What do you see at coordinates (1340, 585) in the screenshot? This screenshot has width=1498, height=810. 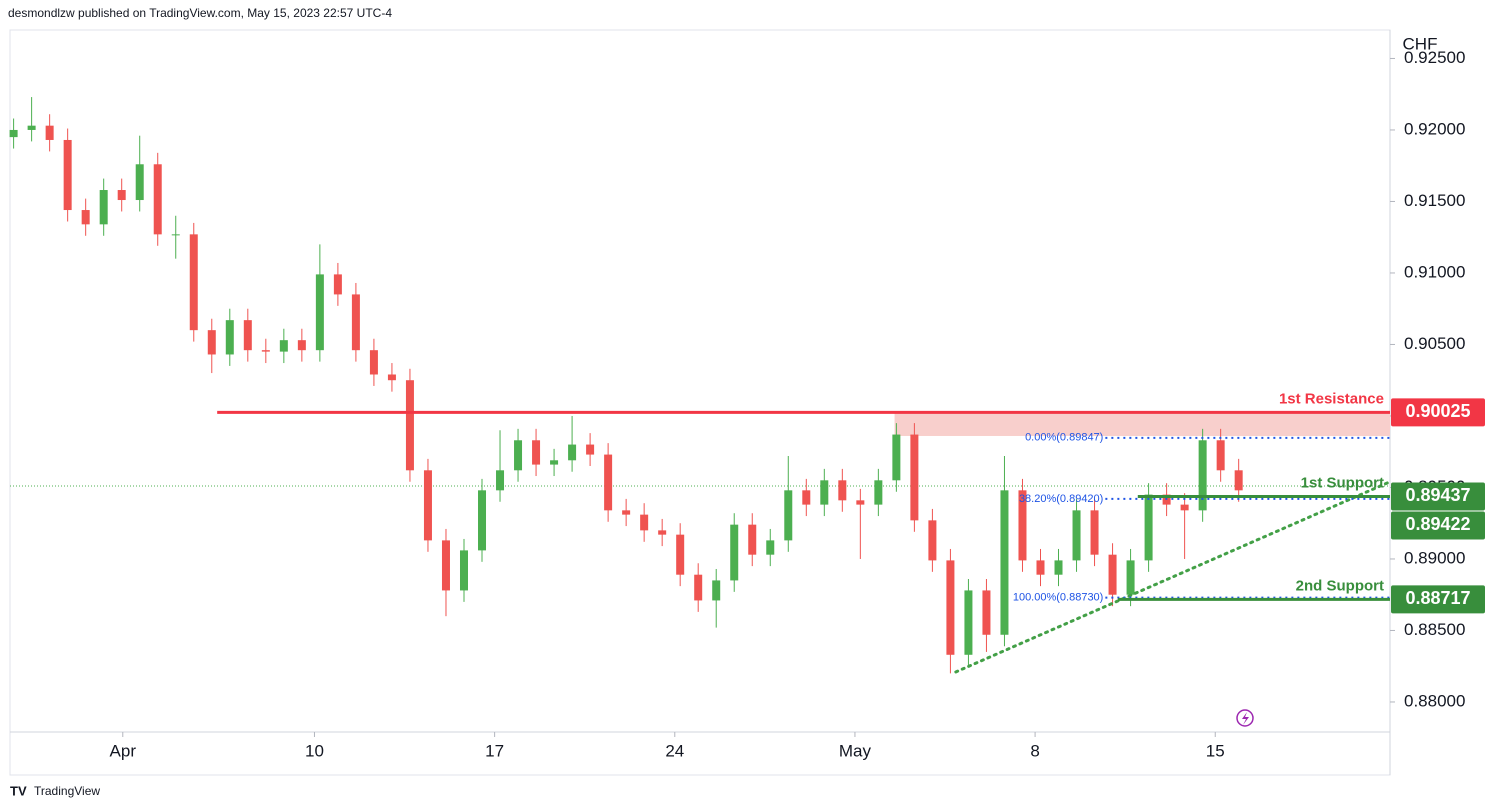 I see `level-label: 2nd Support` at bounding box center [1340, 585].